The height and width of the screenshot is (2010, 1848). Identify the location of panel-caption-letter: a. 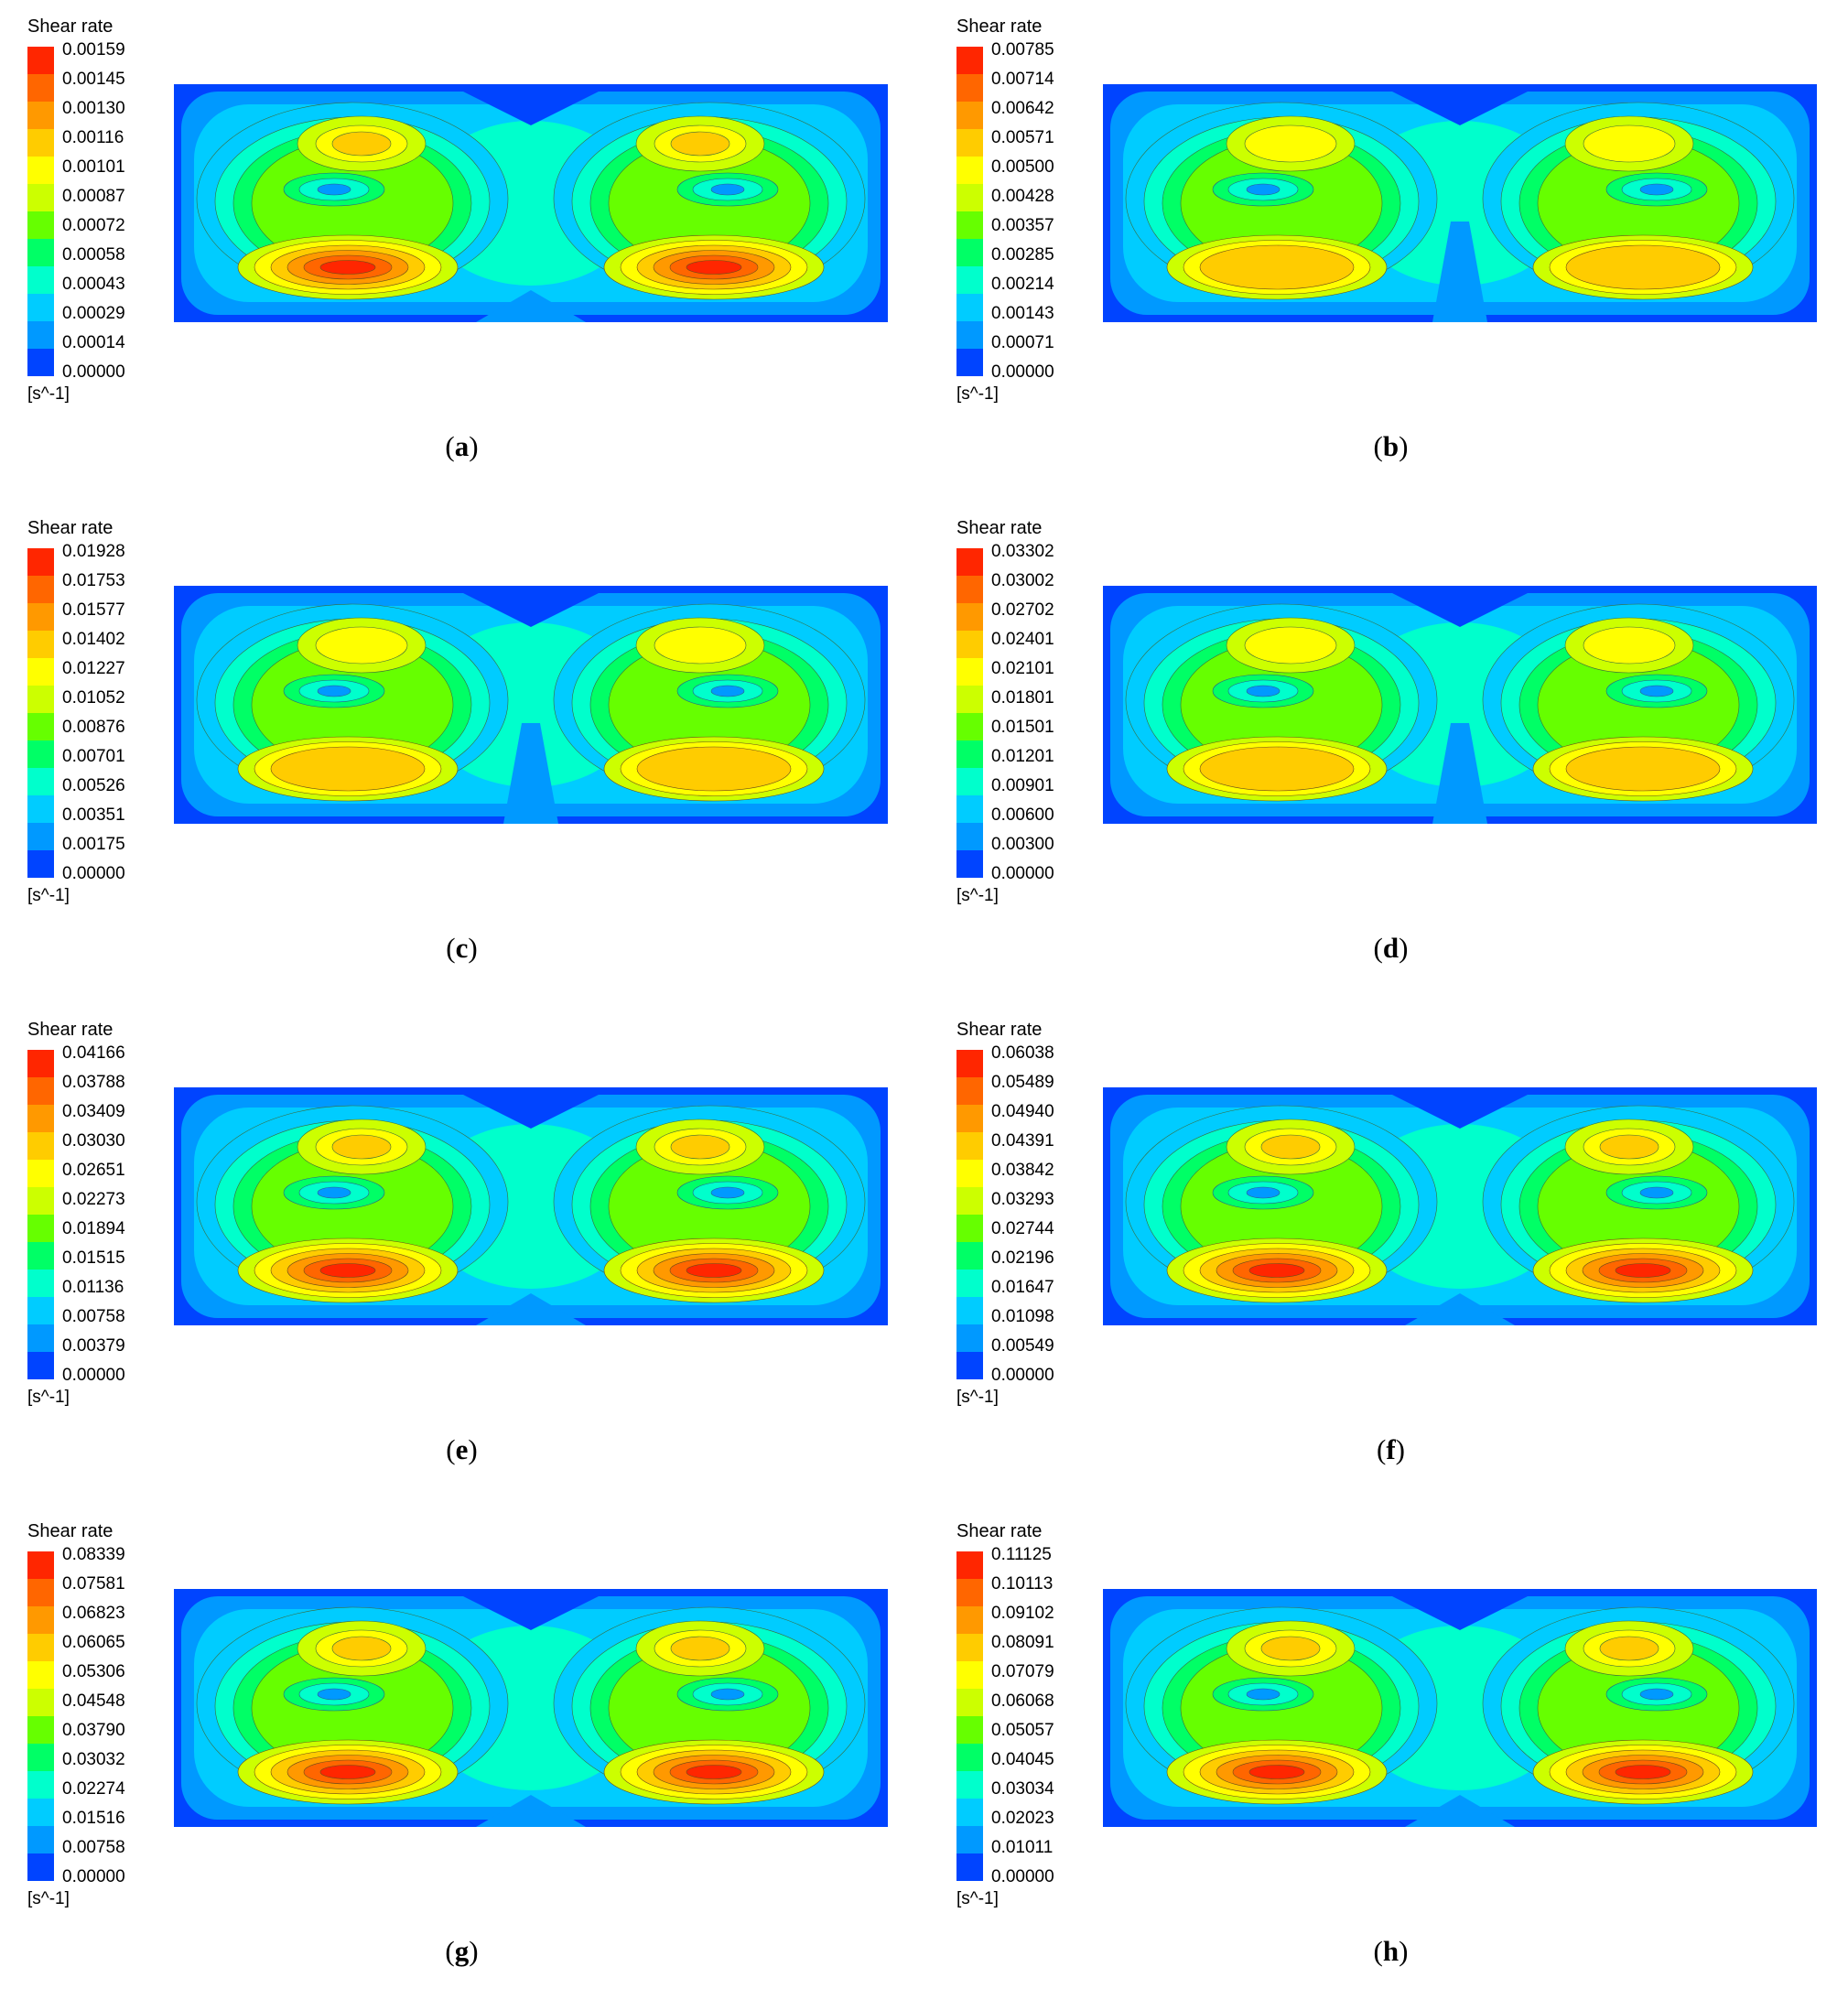
(462, 446).